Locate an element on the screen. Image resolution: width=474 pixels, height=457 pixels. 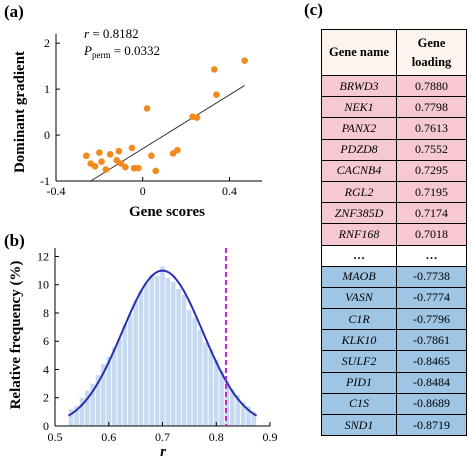
scatter-marks is located at coordinates (165, 119).